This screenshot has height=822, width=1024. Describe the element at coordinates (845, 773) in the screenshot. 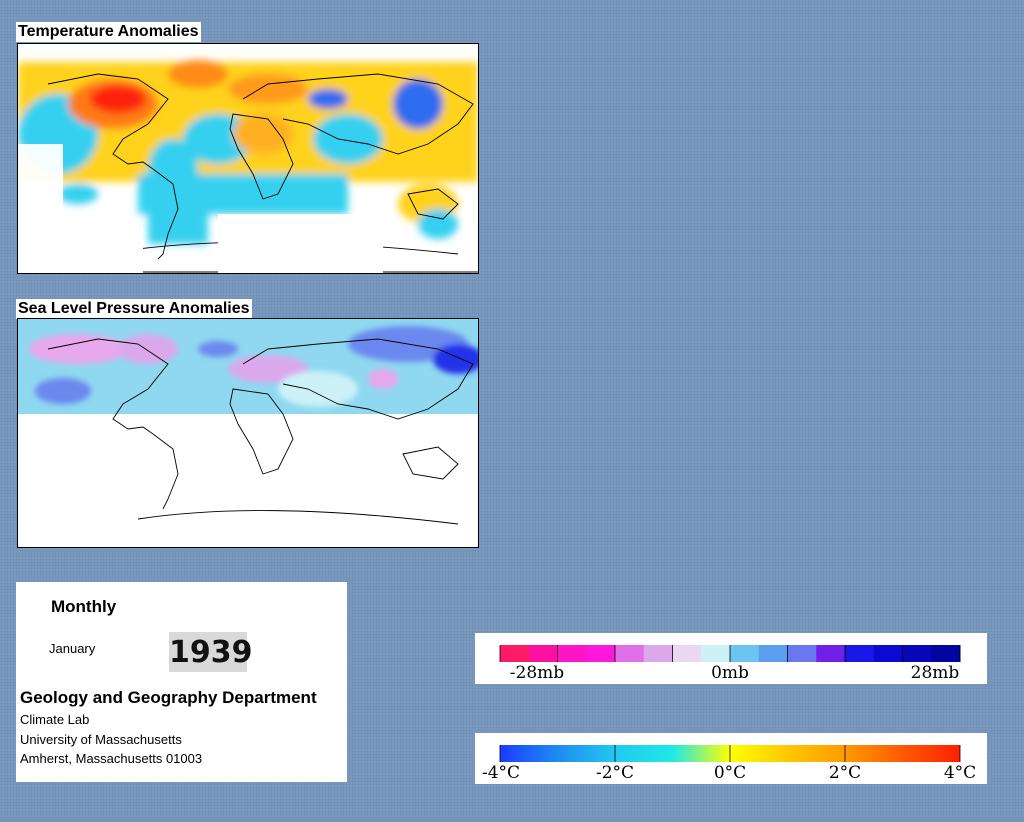

I see `temperature-legend-label: 2°C` at that location.